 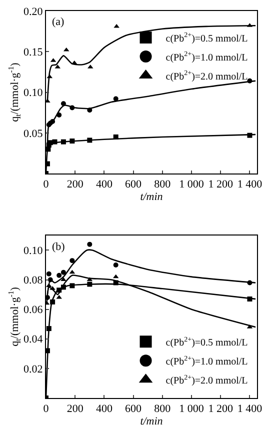 I want to click on annotation: (a), so click(x=58, y=22).